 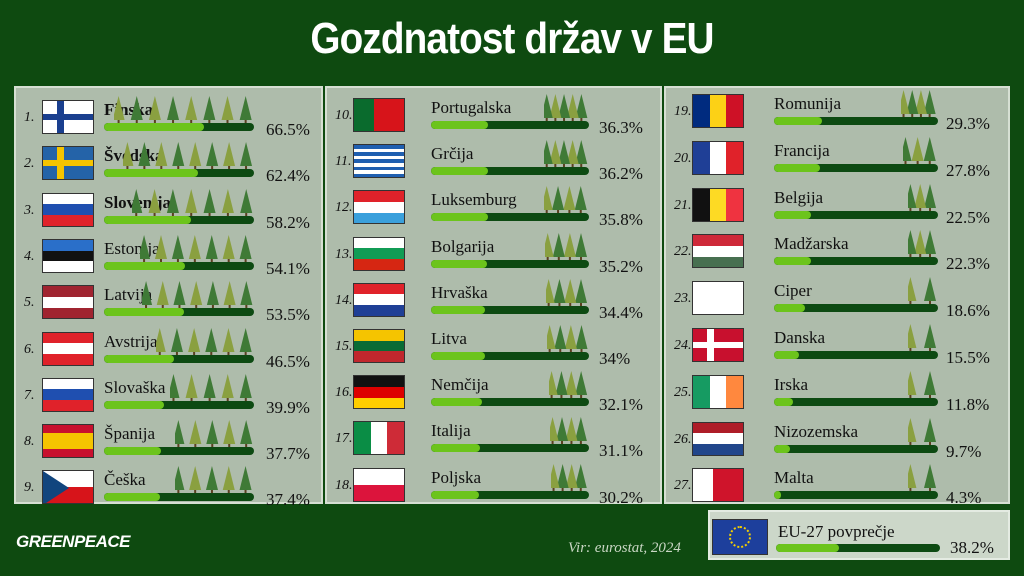 I want to click on country-row: 13. Bolgarija 35.2%, so click(x=493, y=255).